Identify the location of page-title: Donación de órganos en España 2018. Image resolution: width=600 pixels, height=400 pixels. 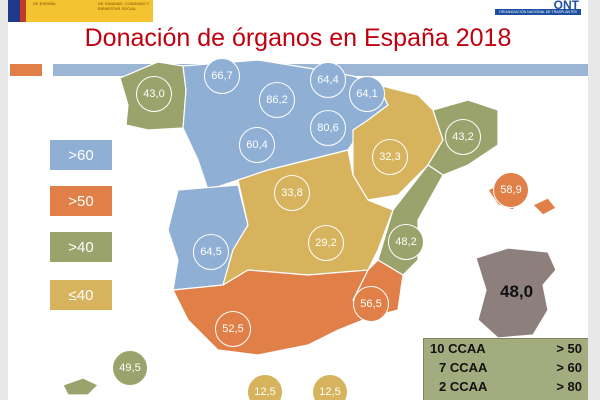
(298, 38).